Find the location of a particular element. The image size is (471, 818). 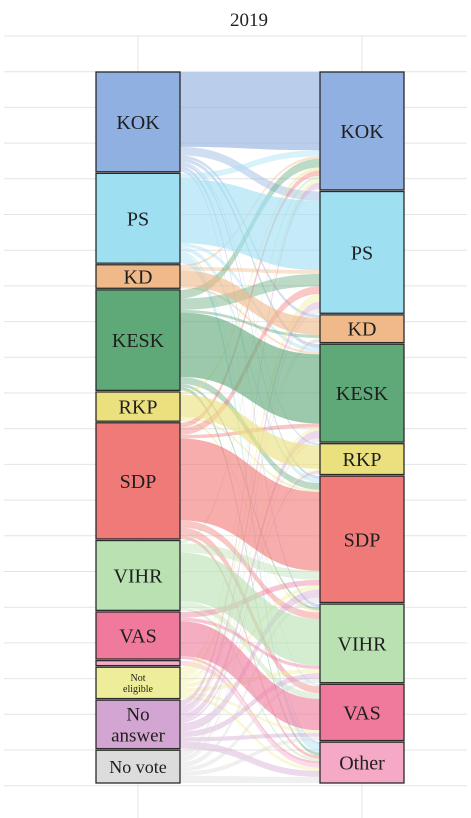

right-node-other is located at coordinates (362, 762).